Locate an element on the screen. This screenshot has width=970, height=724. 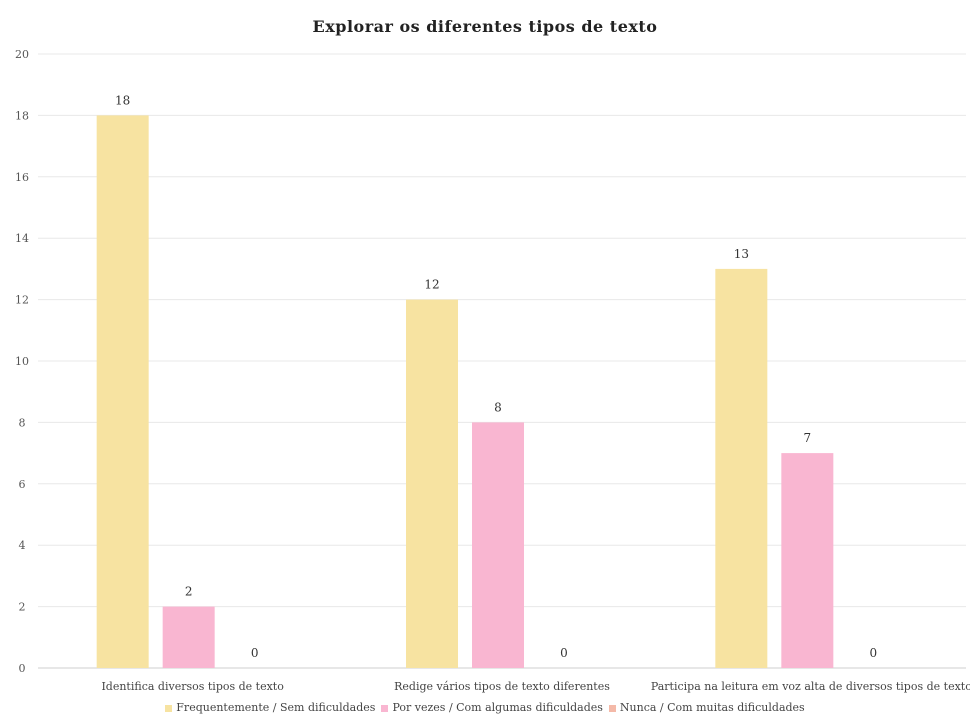
y-tick-label: 10 is located at coordinates (22, 361).